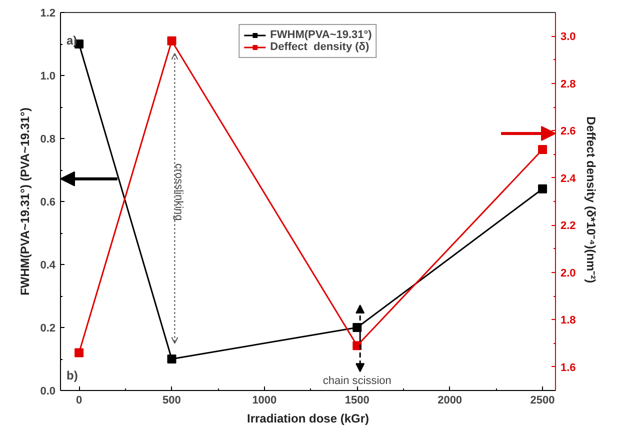  I want to click on y2-tick-label: 2.8, so click(568, 84).